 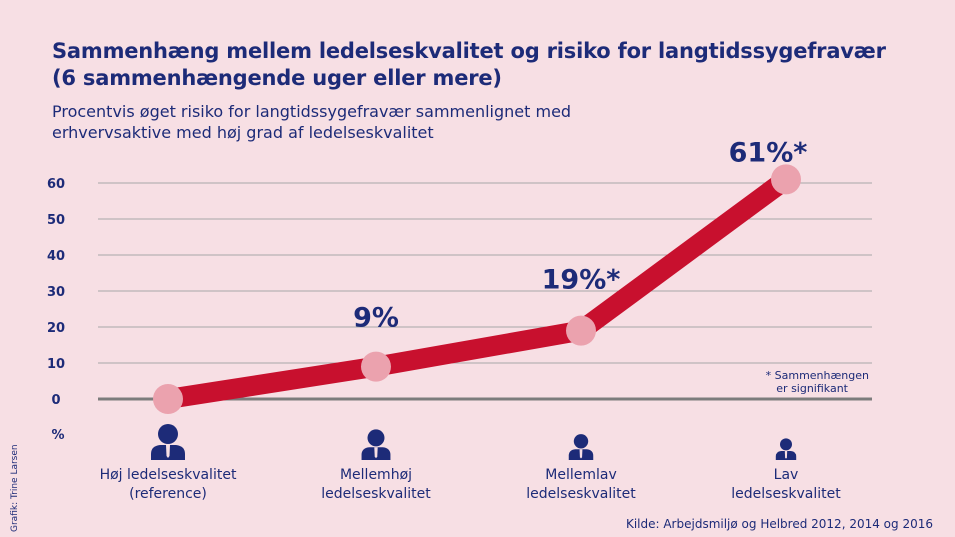 I want to click on data-label-4: 61%*, so click(x=768, y=152).